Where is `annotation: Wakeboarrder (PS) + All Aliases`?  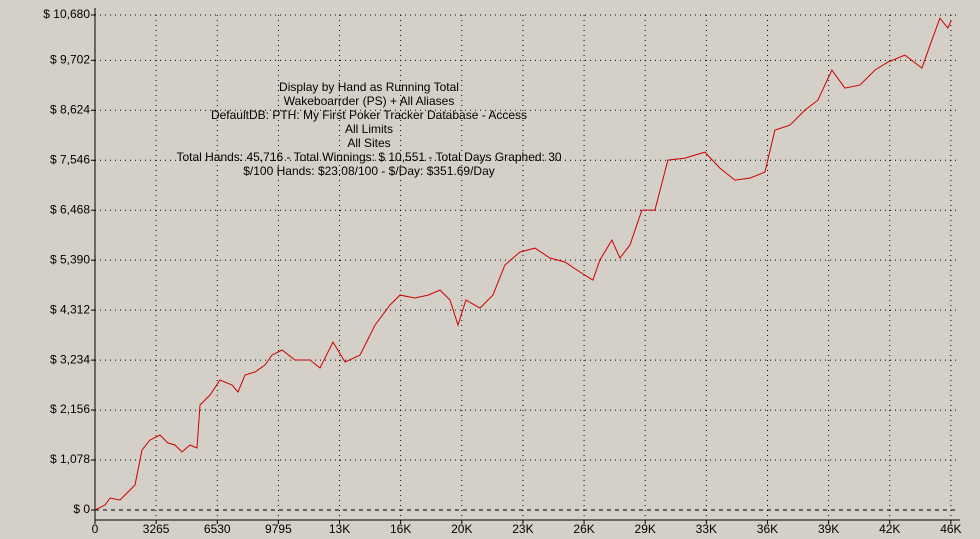
annotation: Wakeboarrder (PS) + All Aliases is located at coordinates (369, 101).